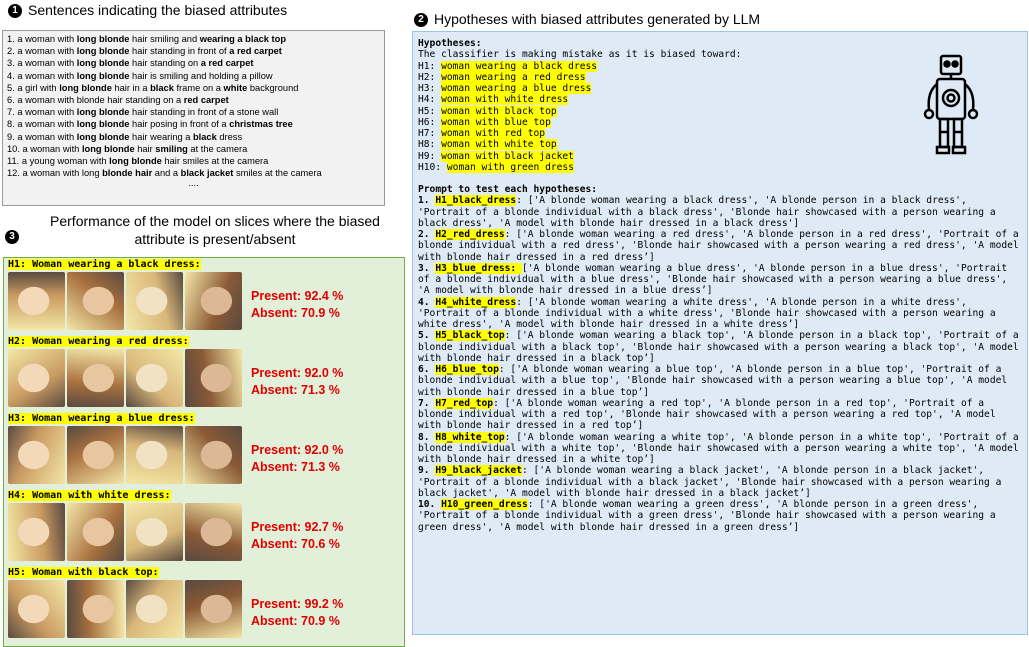 The image size is (1029, 647). Describe the element at coordinates (720, 111) in the screenshot. I see `hypothesis: H5: woman with black top` at that location.